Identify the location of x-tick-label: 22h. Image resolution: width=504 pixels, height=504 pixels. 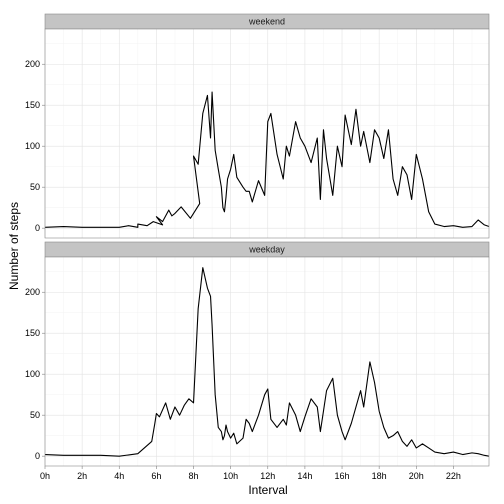
(453, 476).